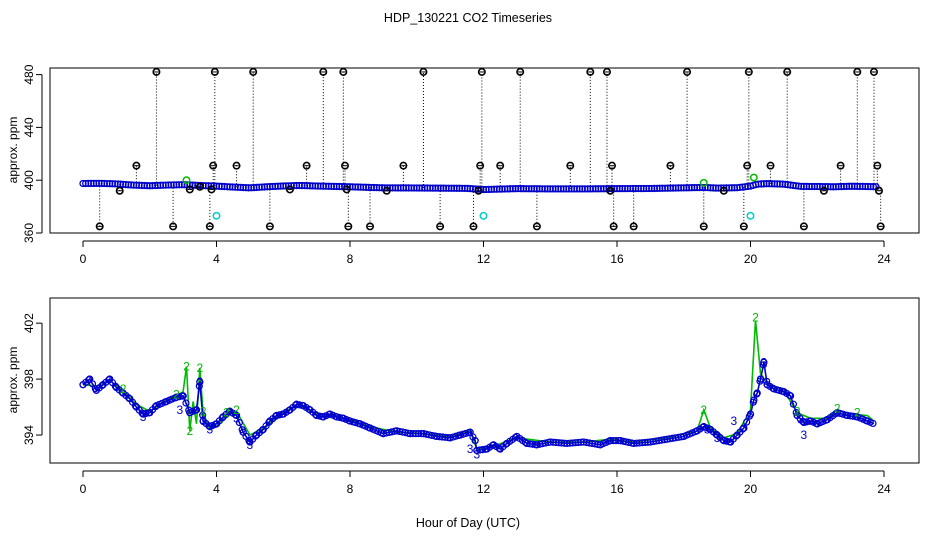  Describe the element at coordinates (186, 180) in the screenshot. I see `green-point` at that location.